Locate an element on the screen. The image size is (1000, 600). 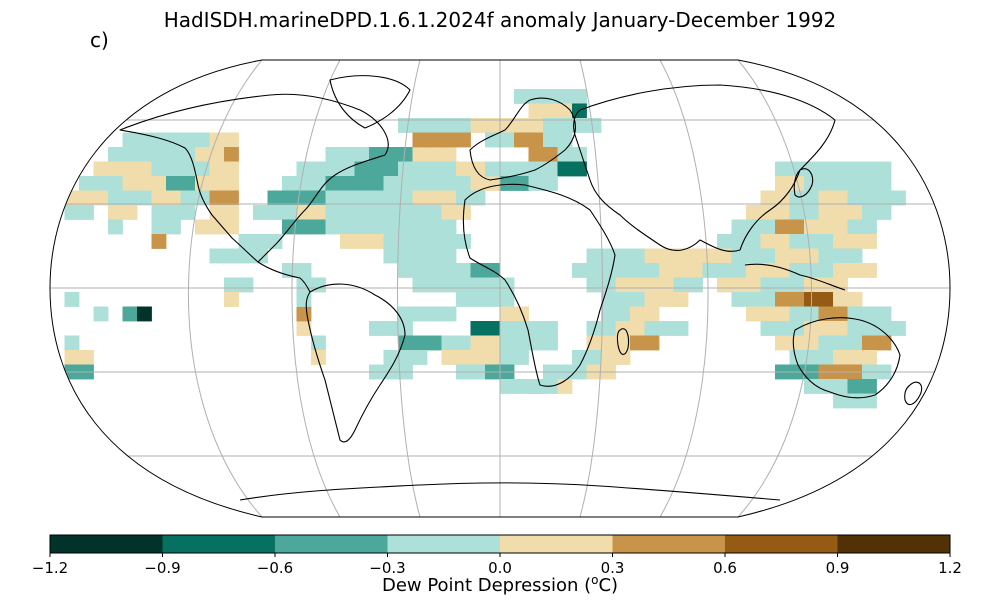
north-america-coast is located at coordinates (254, 178).